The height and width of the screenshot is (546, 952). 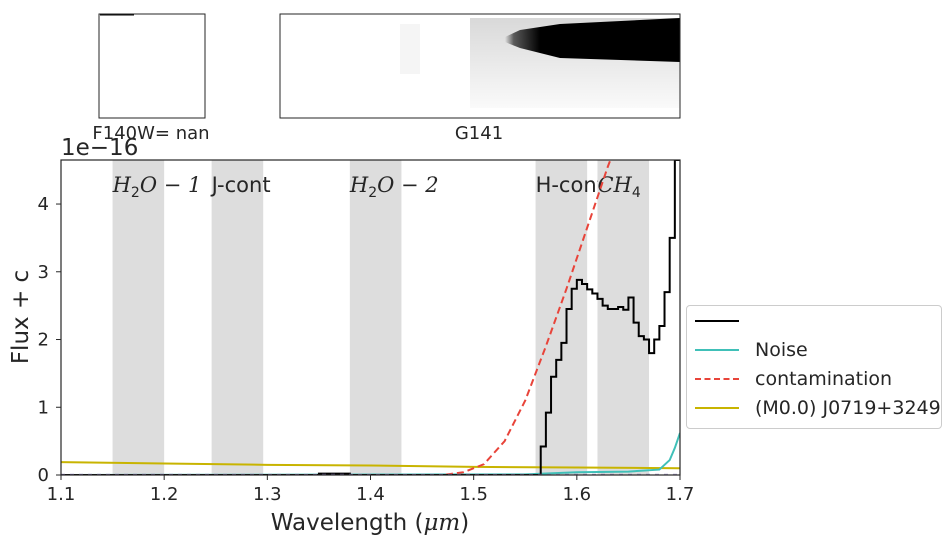 What do you see at coordinates (49, 340) in the screenshot?
I see `y-axis-ticks: 0 1 2 3 4` at bounding box center [49, 340].